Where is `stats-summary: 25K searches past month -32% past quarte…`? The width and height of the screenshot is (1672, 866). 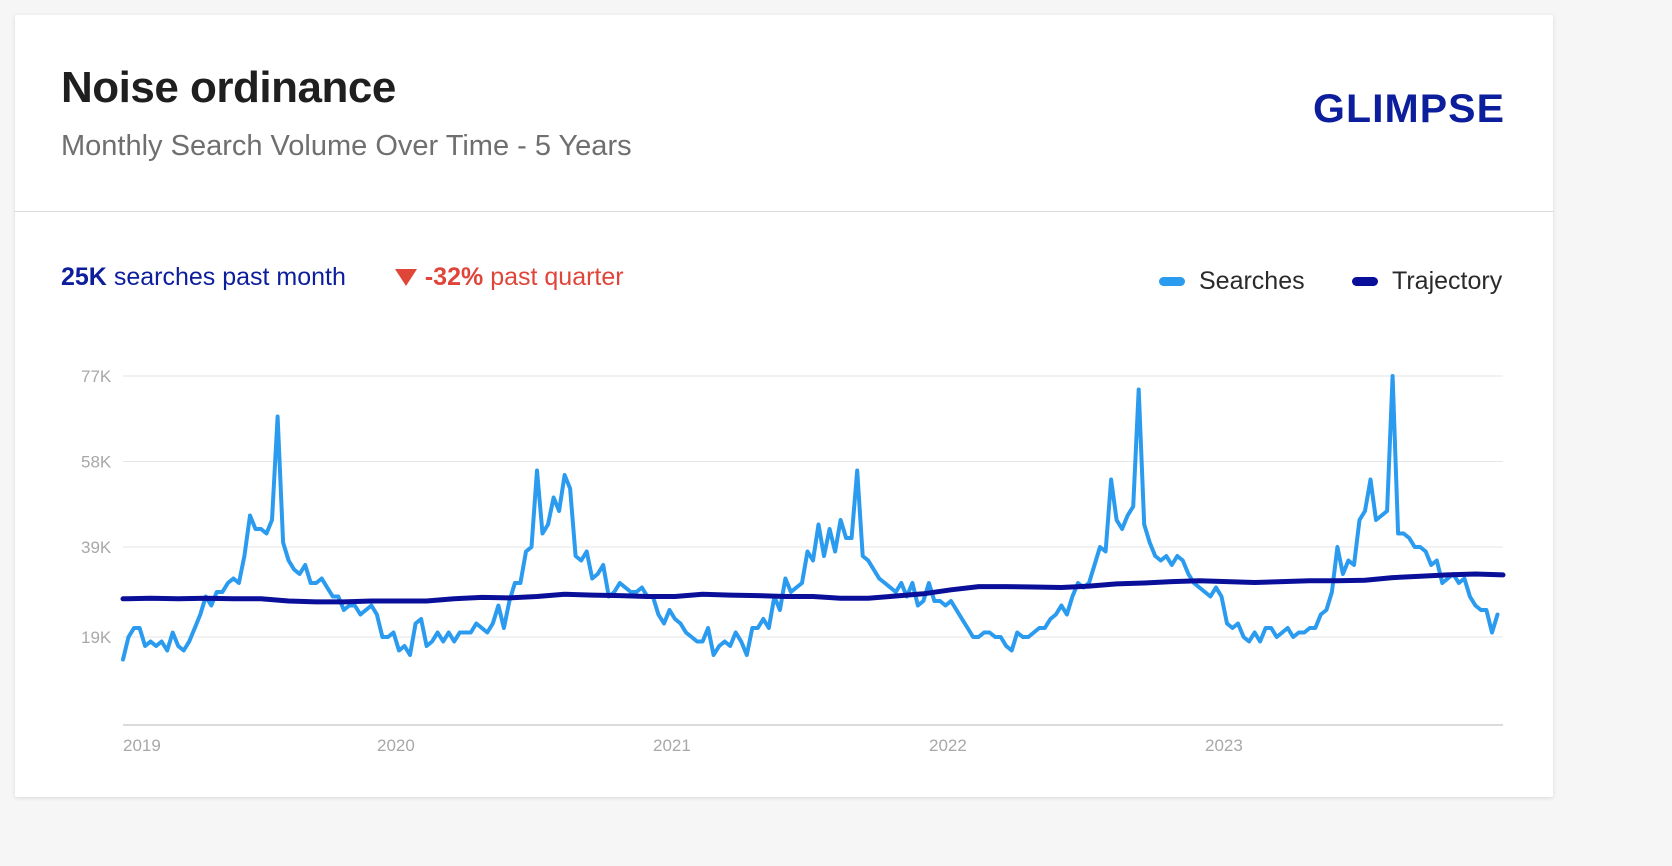
stats-summary: 25K searches past month -32% past quarte… is located at coordinates (342, 277).